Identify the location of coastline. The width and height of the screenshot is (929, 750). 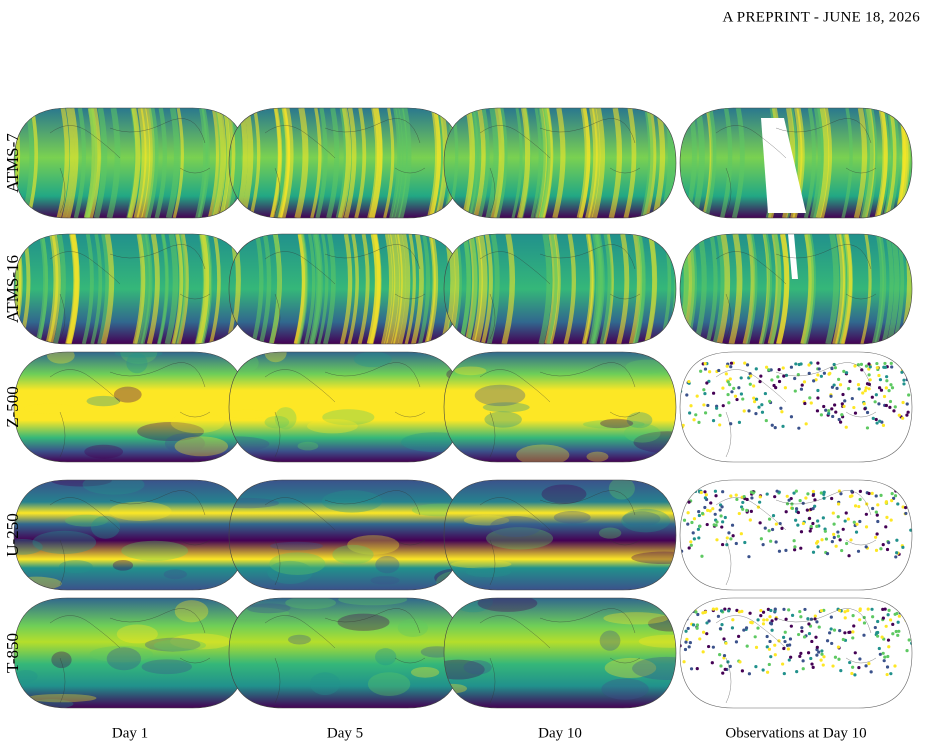
(130, 410).